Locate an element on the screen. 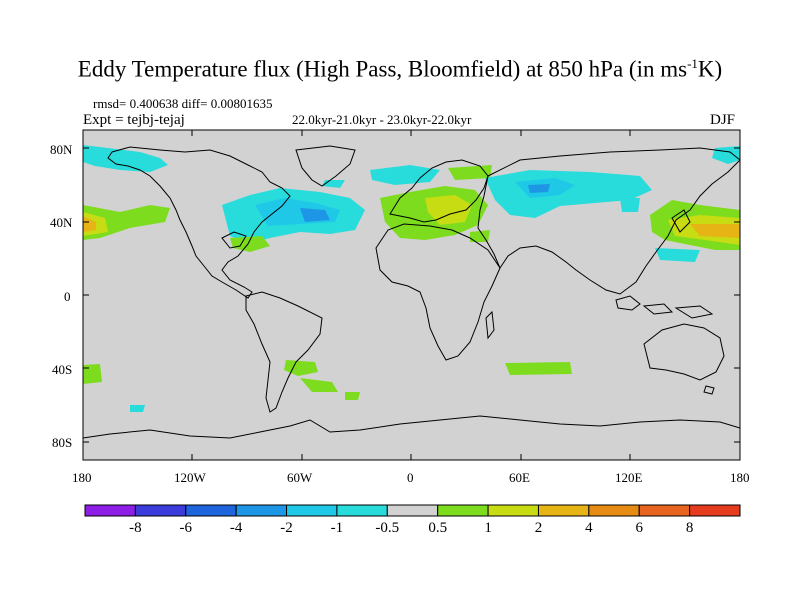  colorbar-label: 1 is located at coordinates (488, 528).